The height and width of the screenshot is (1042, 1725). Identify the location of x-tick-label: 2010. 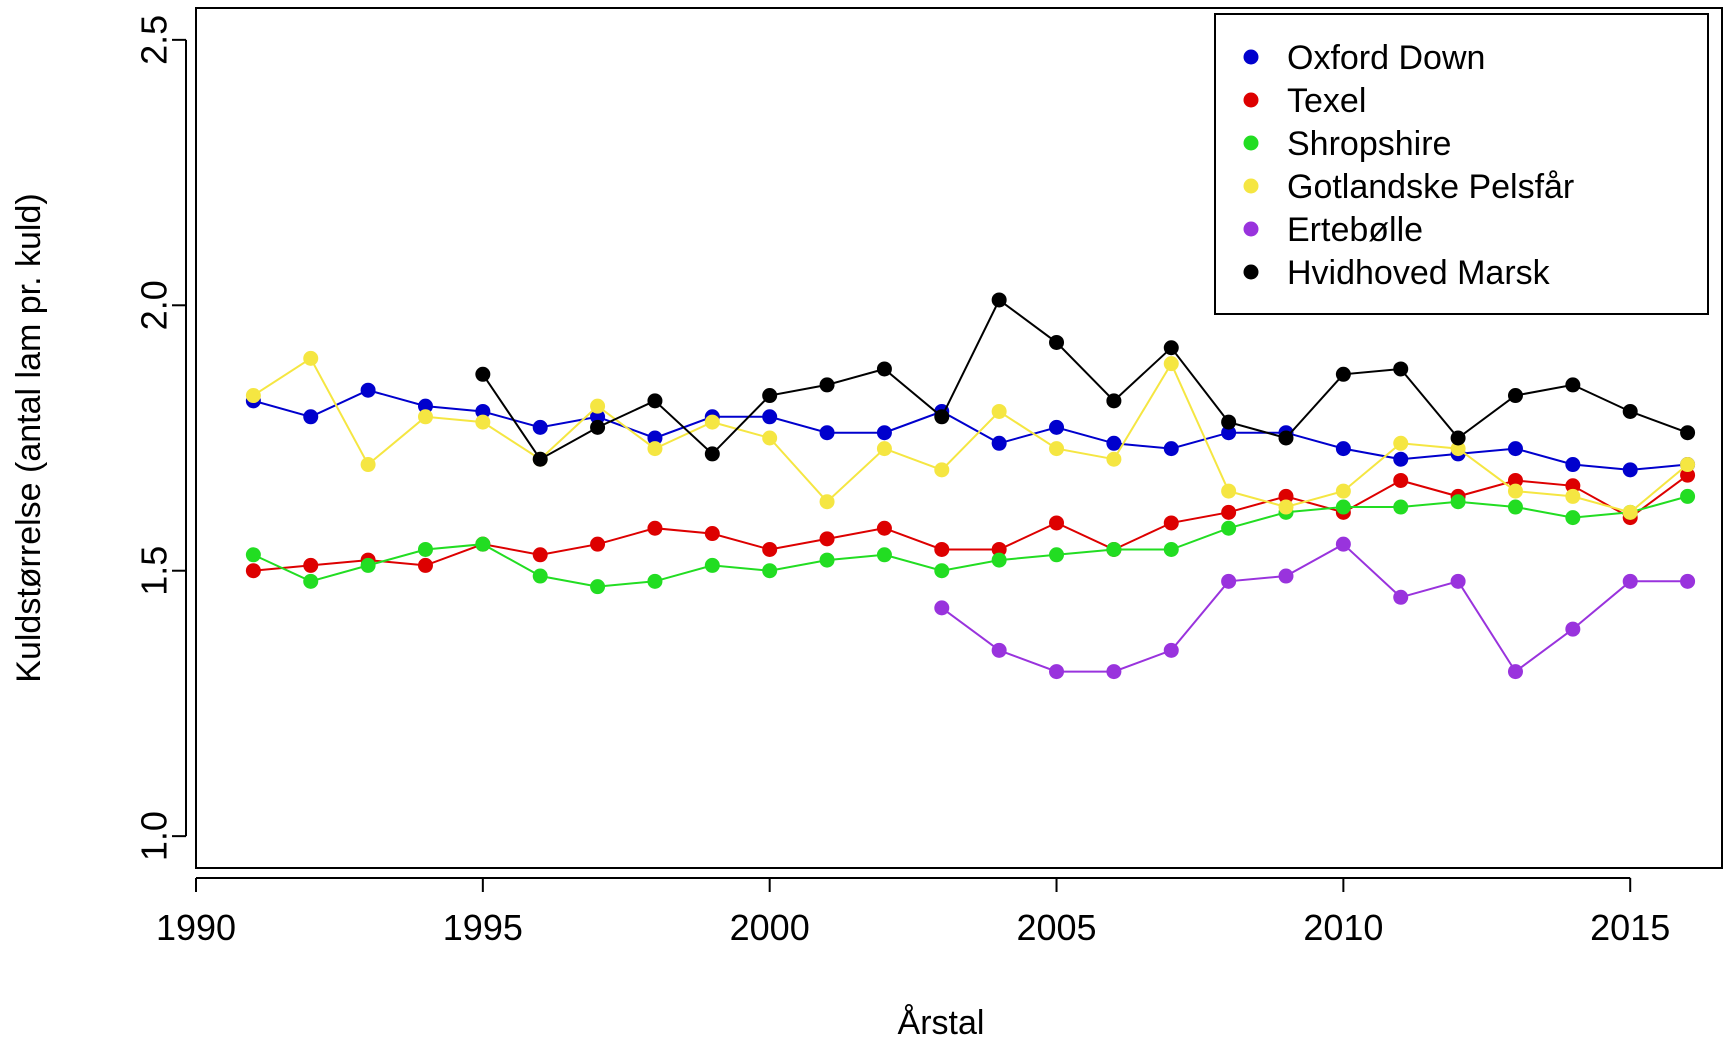
(1343, 927).